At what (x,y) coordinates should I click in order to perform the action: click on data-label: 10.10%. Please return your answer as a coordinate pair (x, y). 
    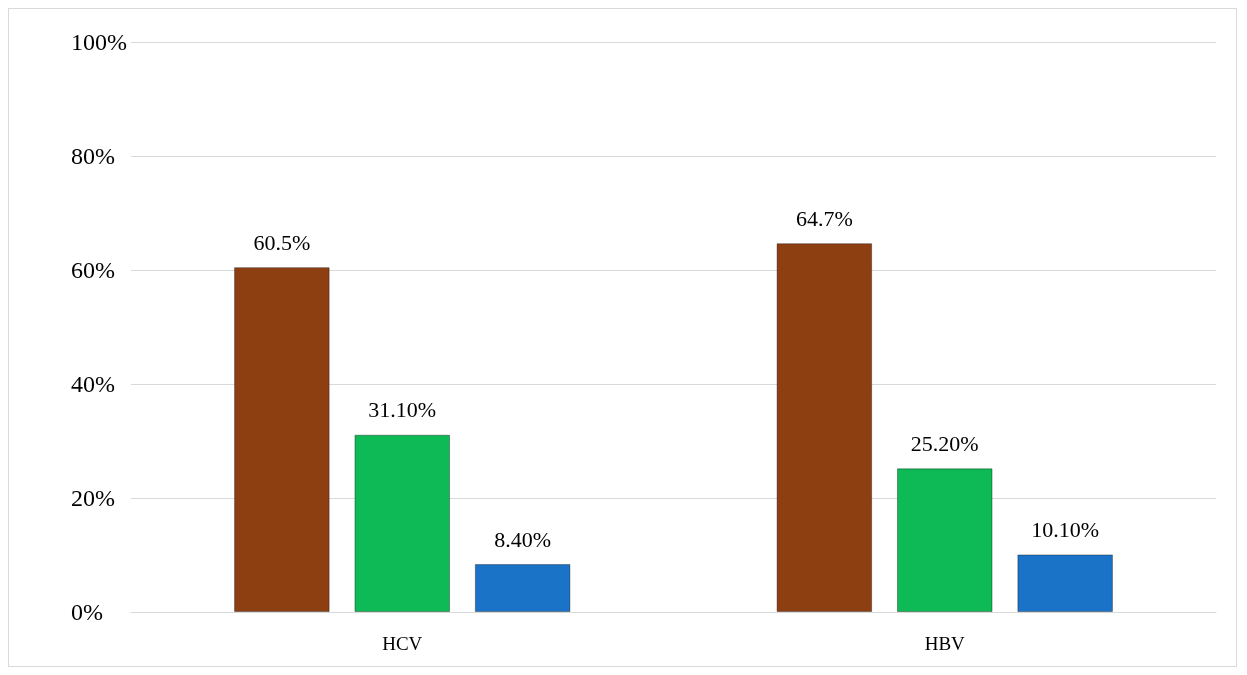
    Looking at the image, I should click on (1065, 529).